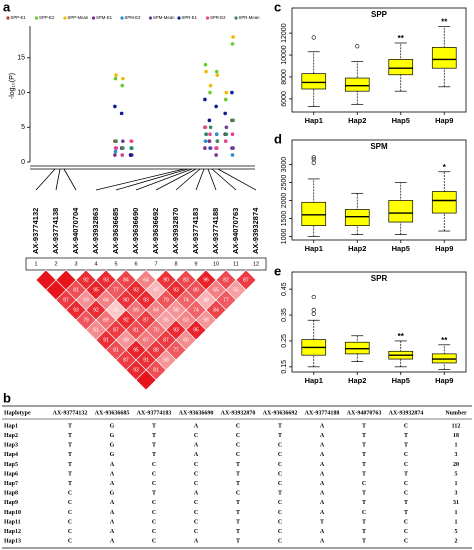 This screenshot has width=474, height=550. I want to click on y-tick-label: 1000, so click(284, 237).